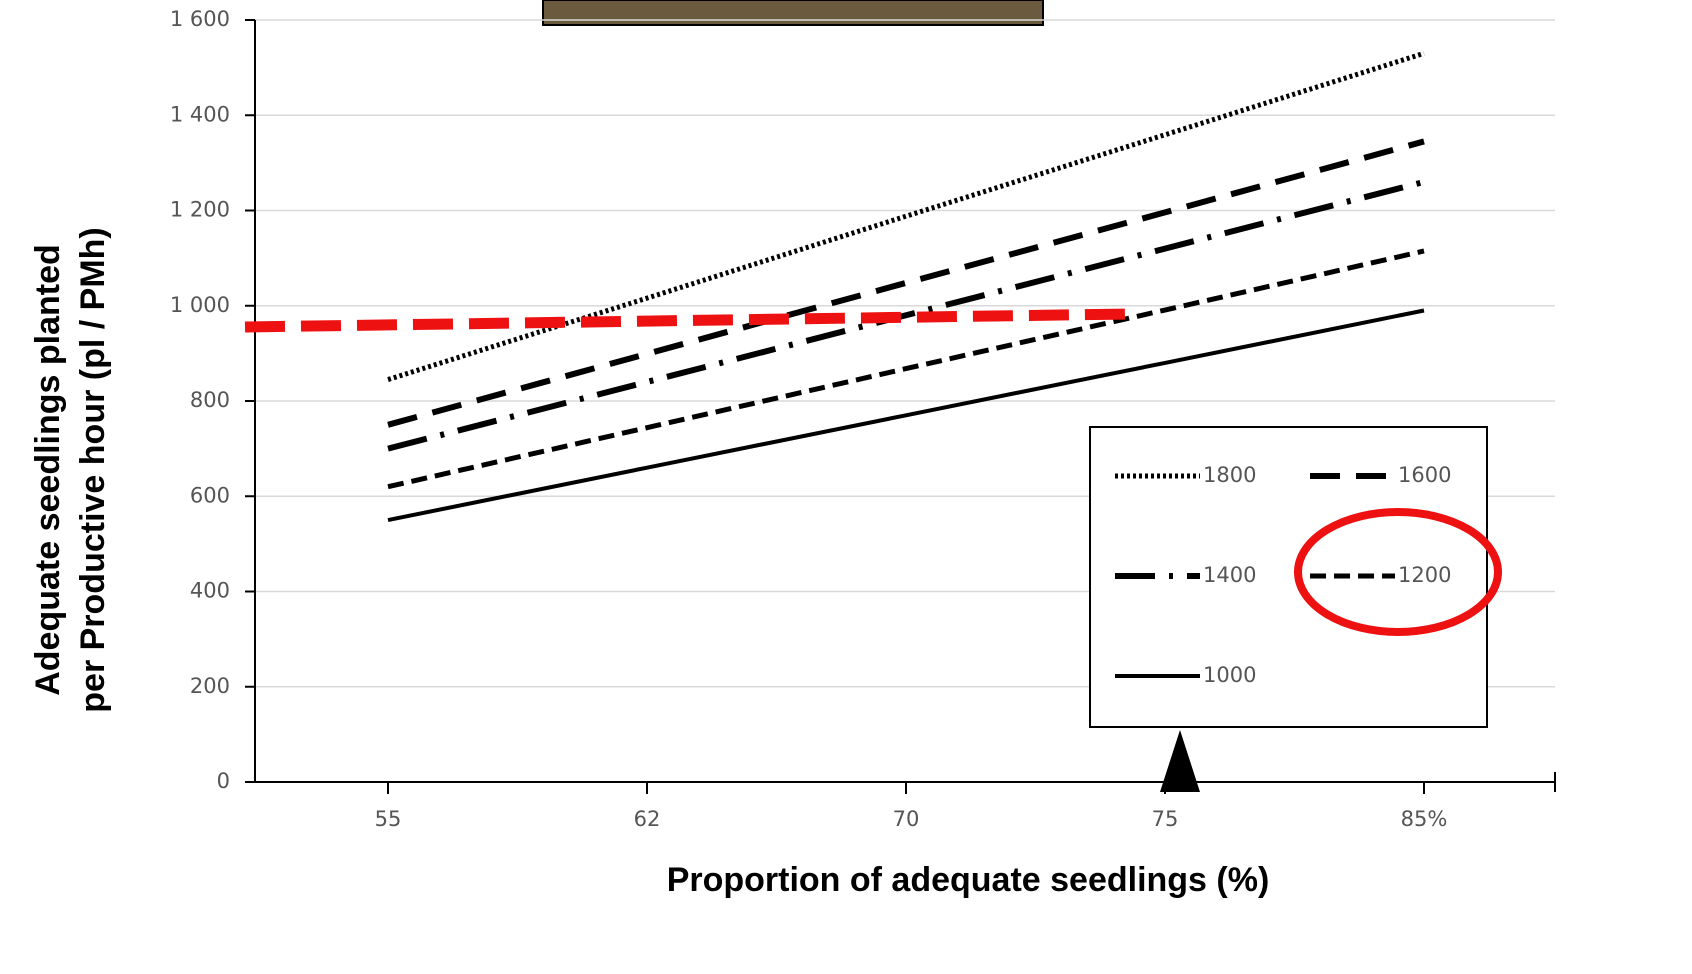 The image size is (1692, 974). Describe the element at coordinates (200, 210) in the screenshot. I see `y-tick-label: 1 200` at that location.